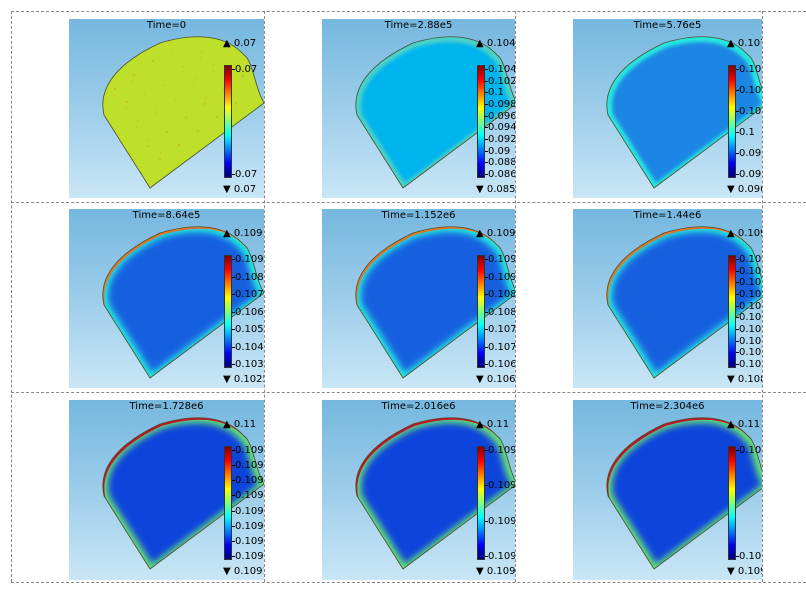 This screenshot has width=806, height=593. I want to click on min-value: 0.106, so click(500, 379).